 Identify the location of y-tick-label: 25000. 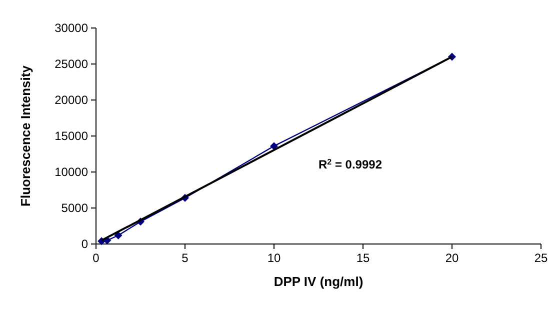
(71, 64).